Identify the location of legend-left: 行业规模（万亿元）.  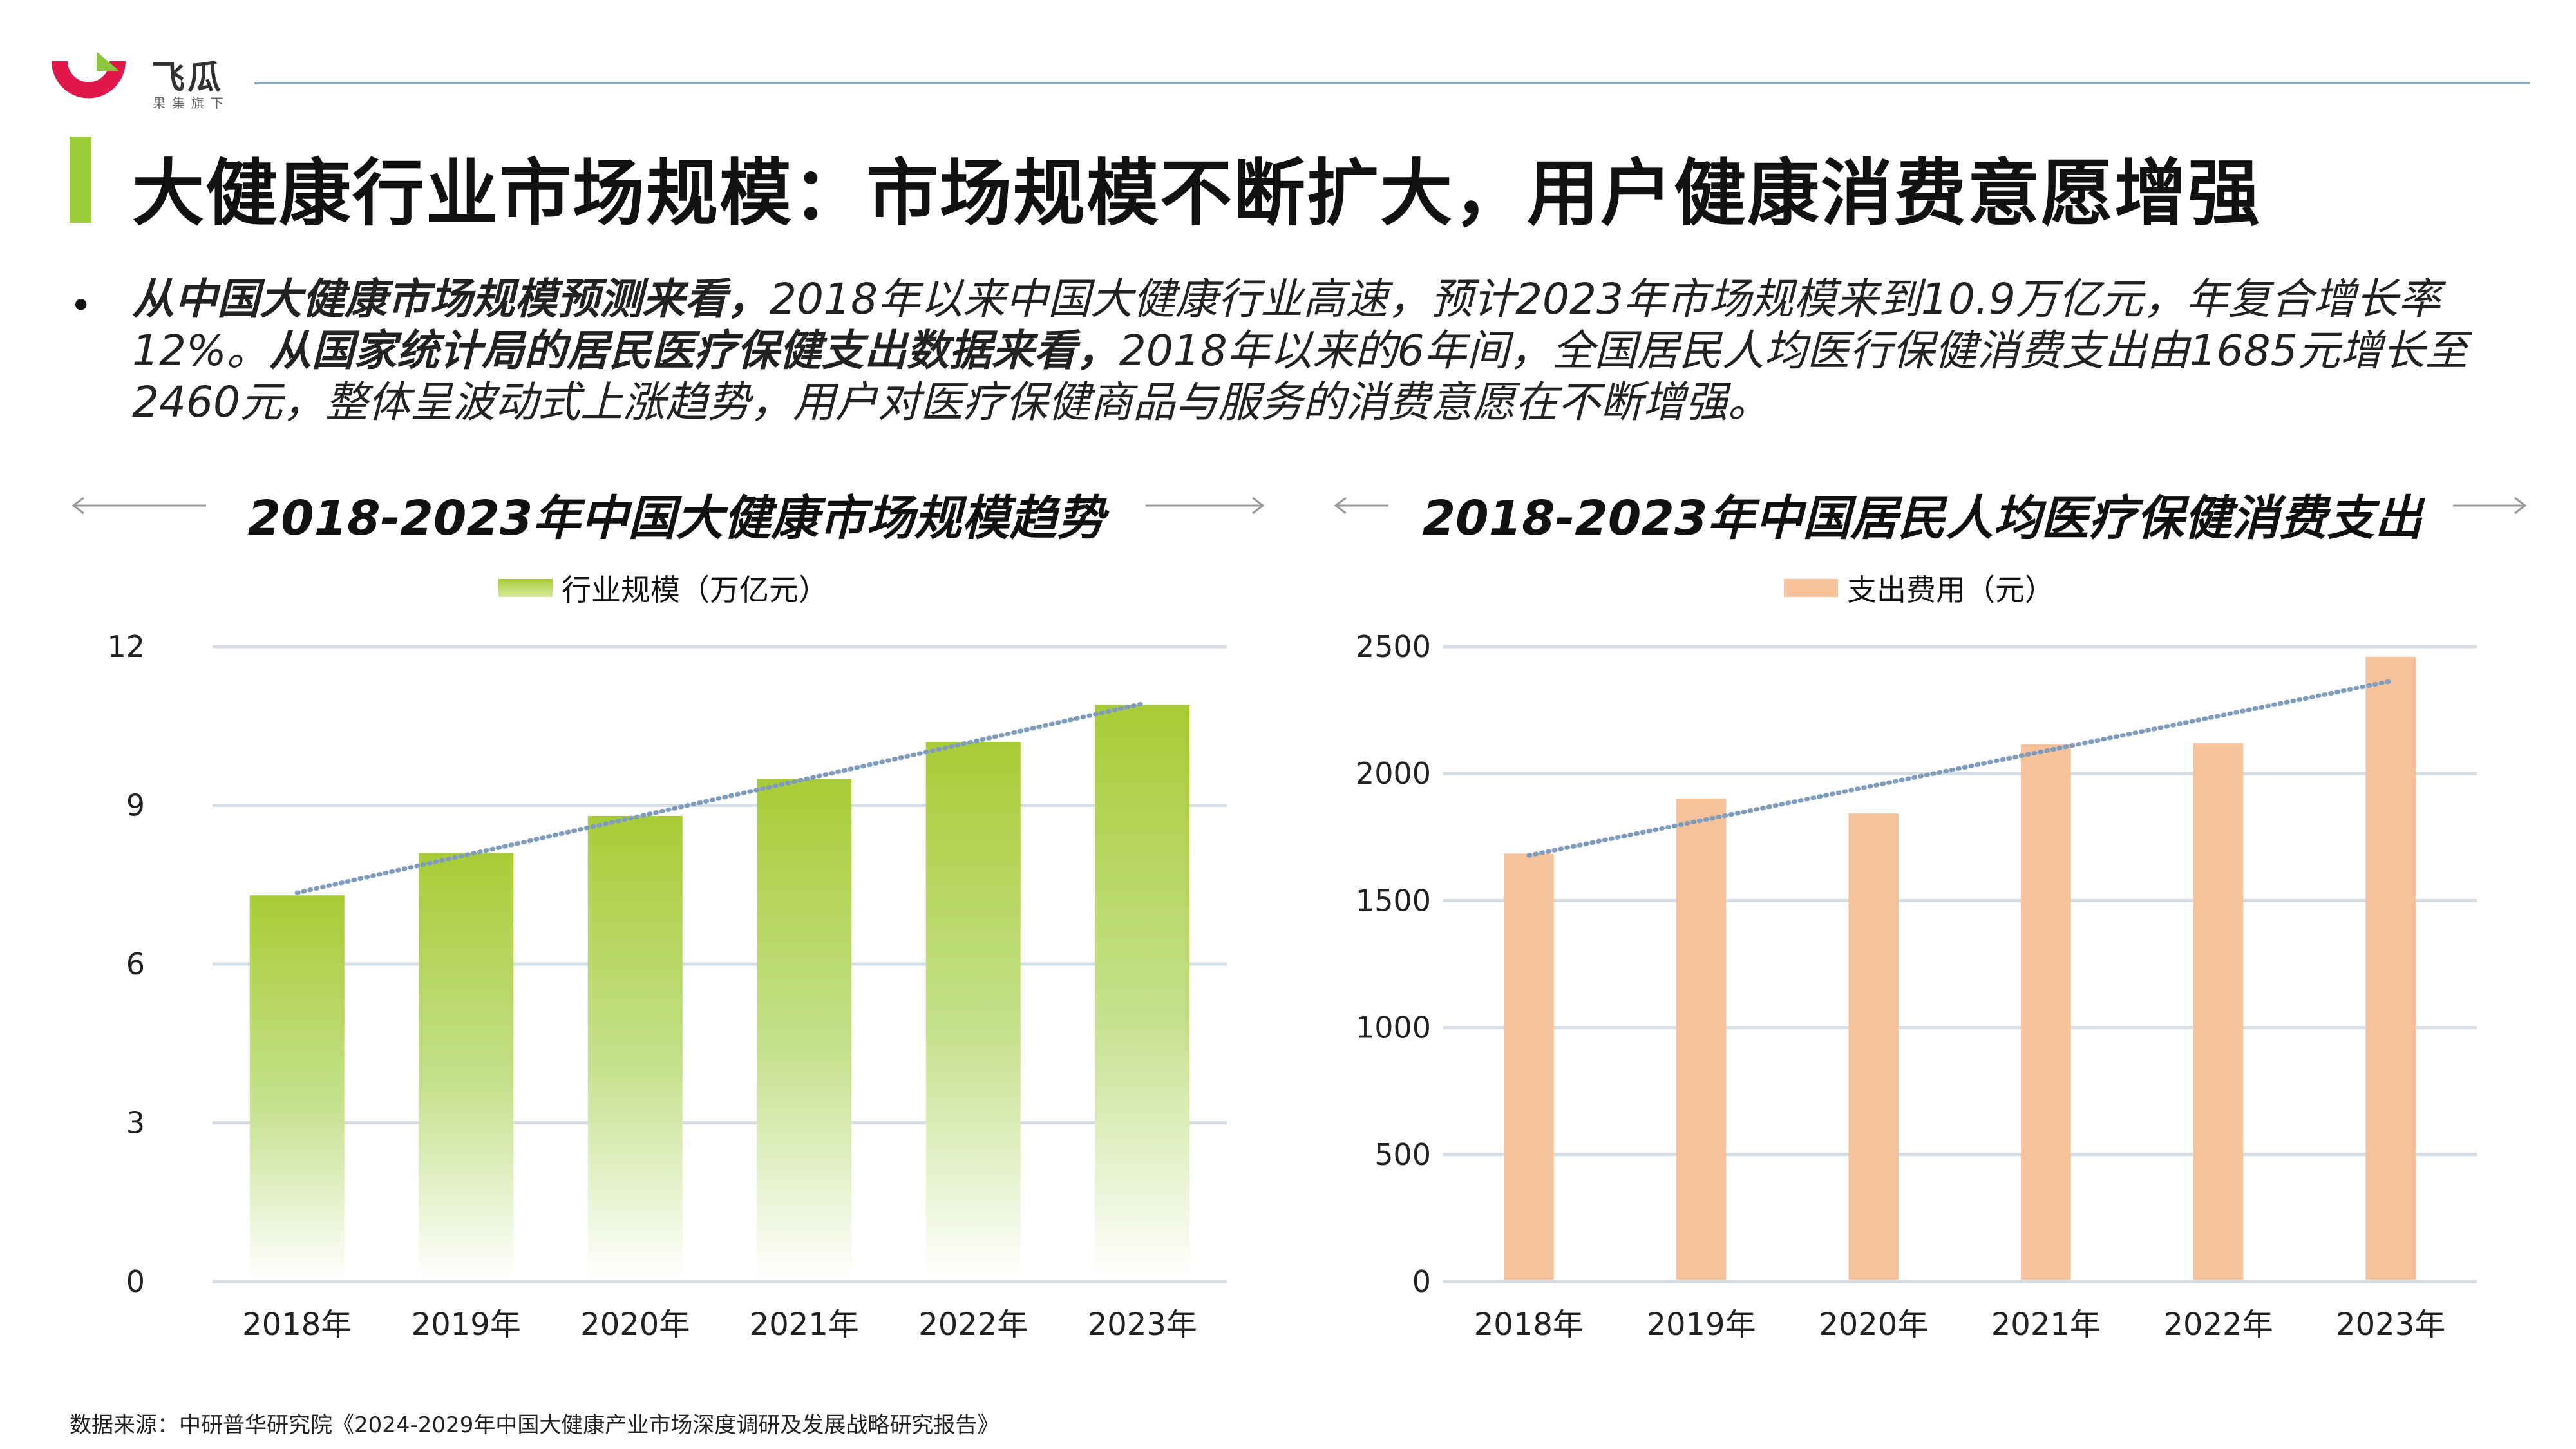
(663, 588).